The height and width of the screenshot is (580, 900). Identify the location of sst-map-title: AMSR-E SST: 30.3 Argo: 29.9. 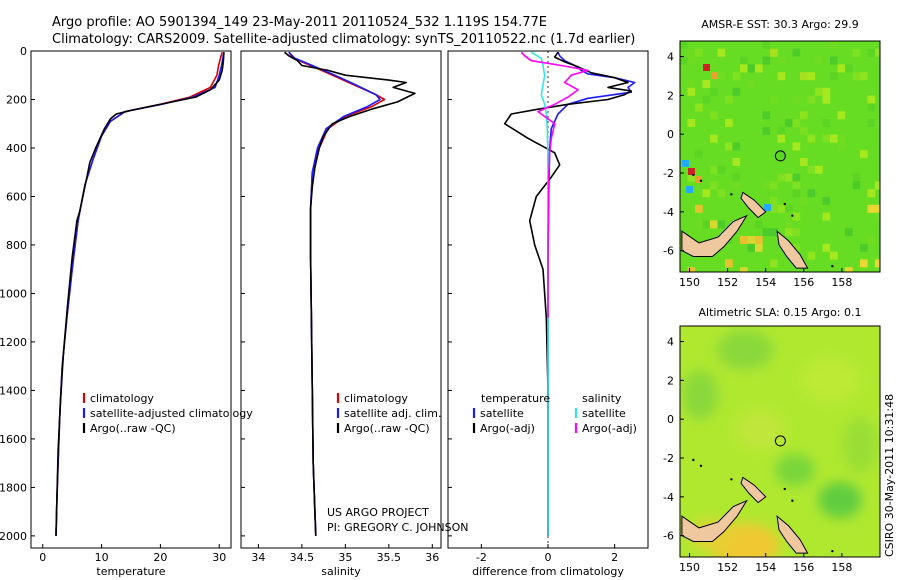
(780, 24).